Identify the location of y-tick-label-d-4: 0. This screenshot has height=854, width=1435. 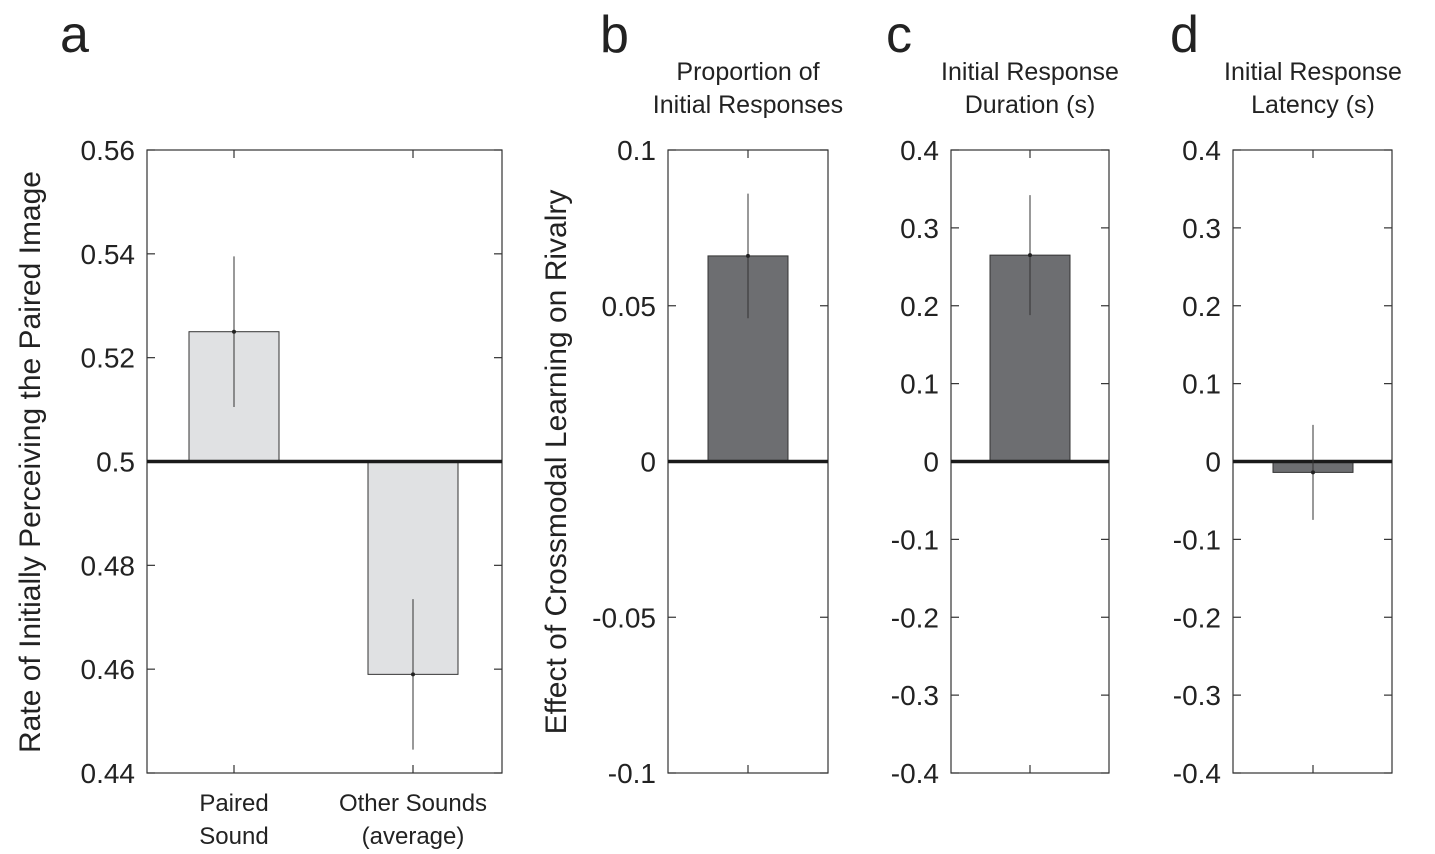
(1213, 462).